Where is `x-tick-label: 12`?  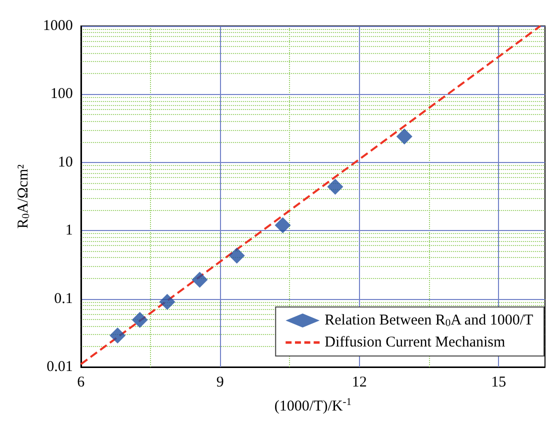 x-tick-label: 12 is located at coordinates (359, 382).